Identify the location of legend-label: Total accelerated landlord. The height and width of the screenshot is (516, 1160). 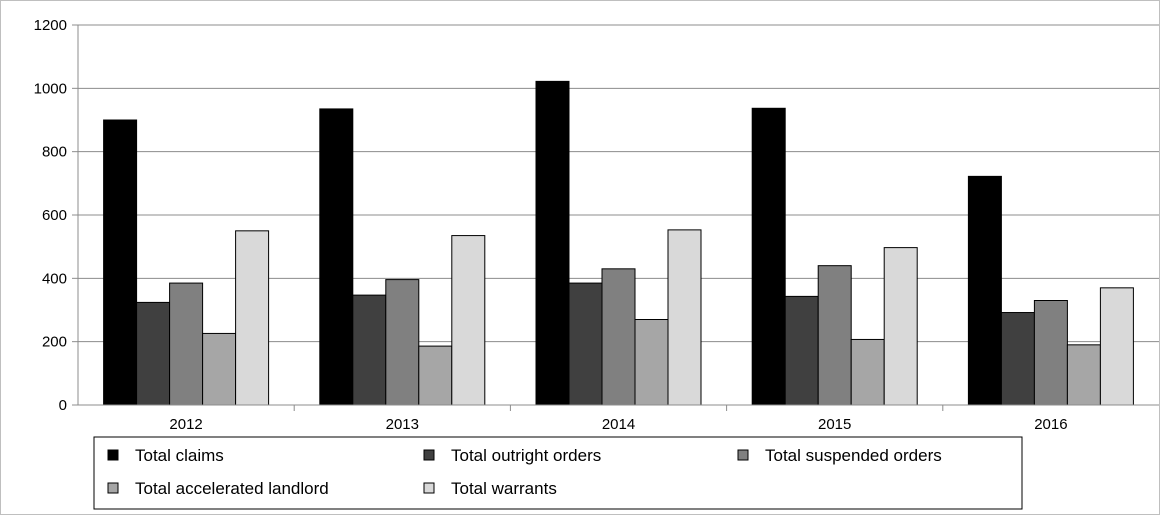
(232, 488).